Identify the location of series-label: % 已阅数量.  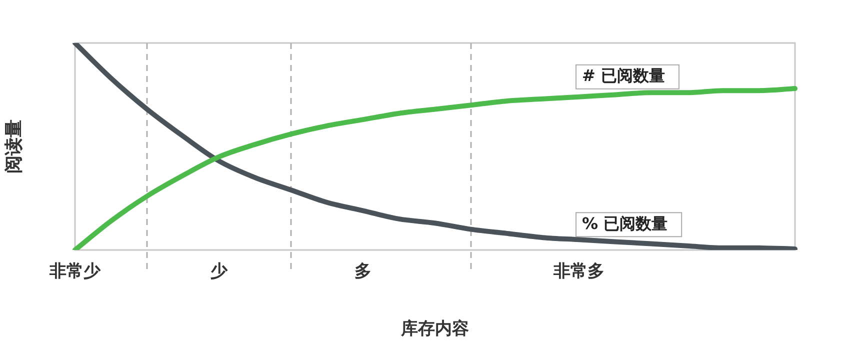
(625, 223).